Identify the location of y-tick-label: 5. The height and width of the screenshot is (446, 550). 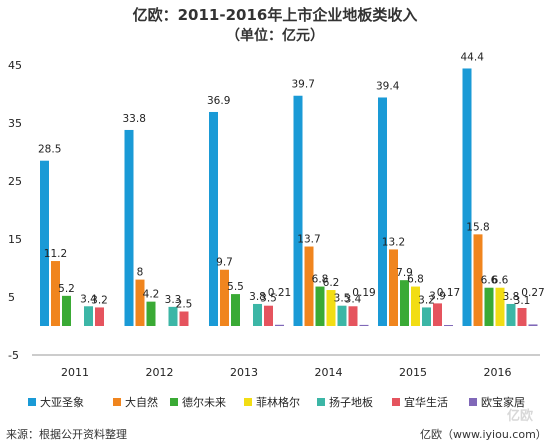
(11, 297).